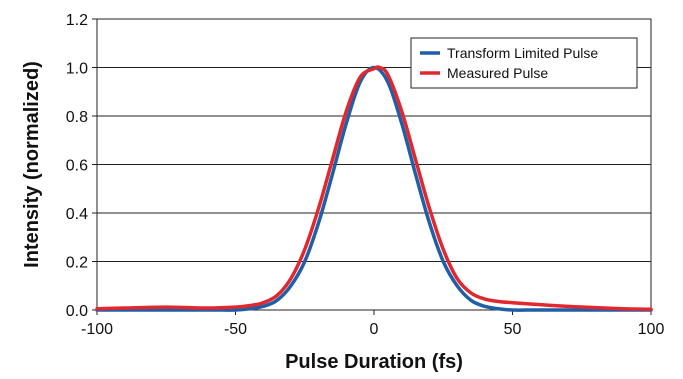 The height and width of the screenshot is (379, 683). Describe the element at coordinates (77, 20) in the screenshot. I see `y-tick-label-6: 1.2` at that location.